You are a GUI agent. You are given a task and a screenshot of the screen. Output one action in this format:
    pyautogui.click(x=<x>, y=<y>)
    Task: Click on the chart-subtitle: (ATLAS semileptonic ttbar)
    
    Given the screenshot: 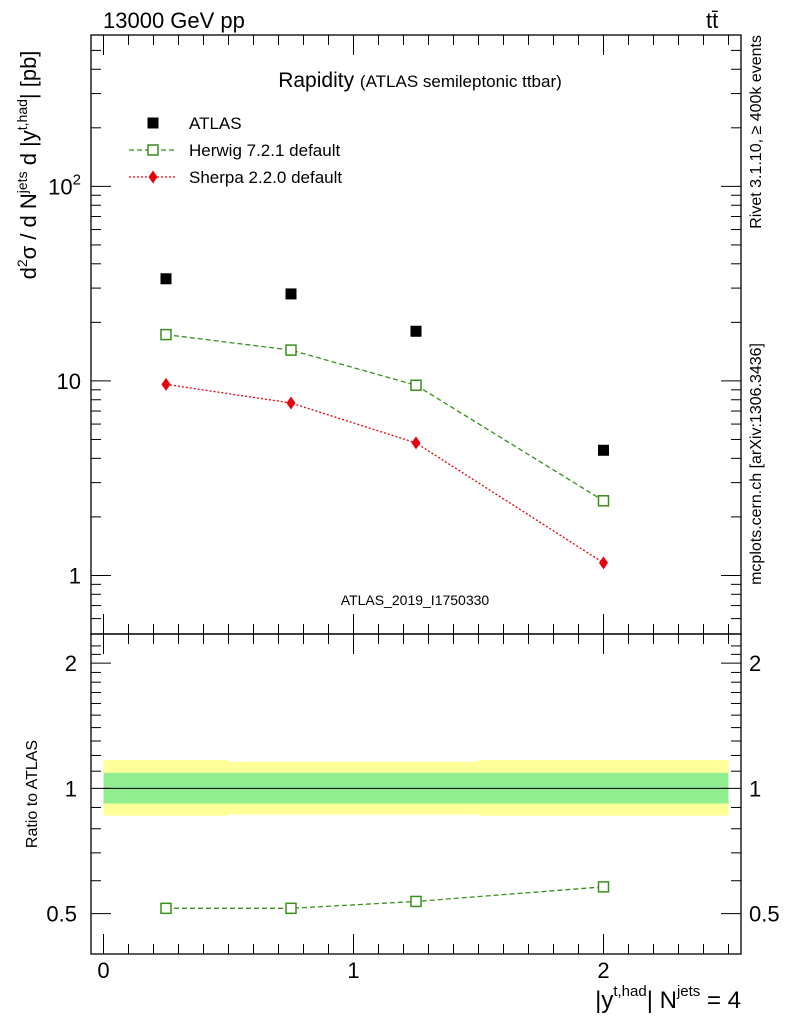 What is the action you would take?
    pyautogui.click(x=461, y=81)
    